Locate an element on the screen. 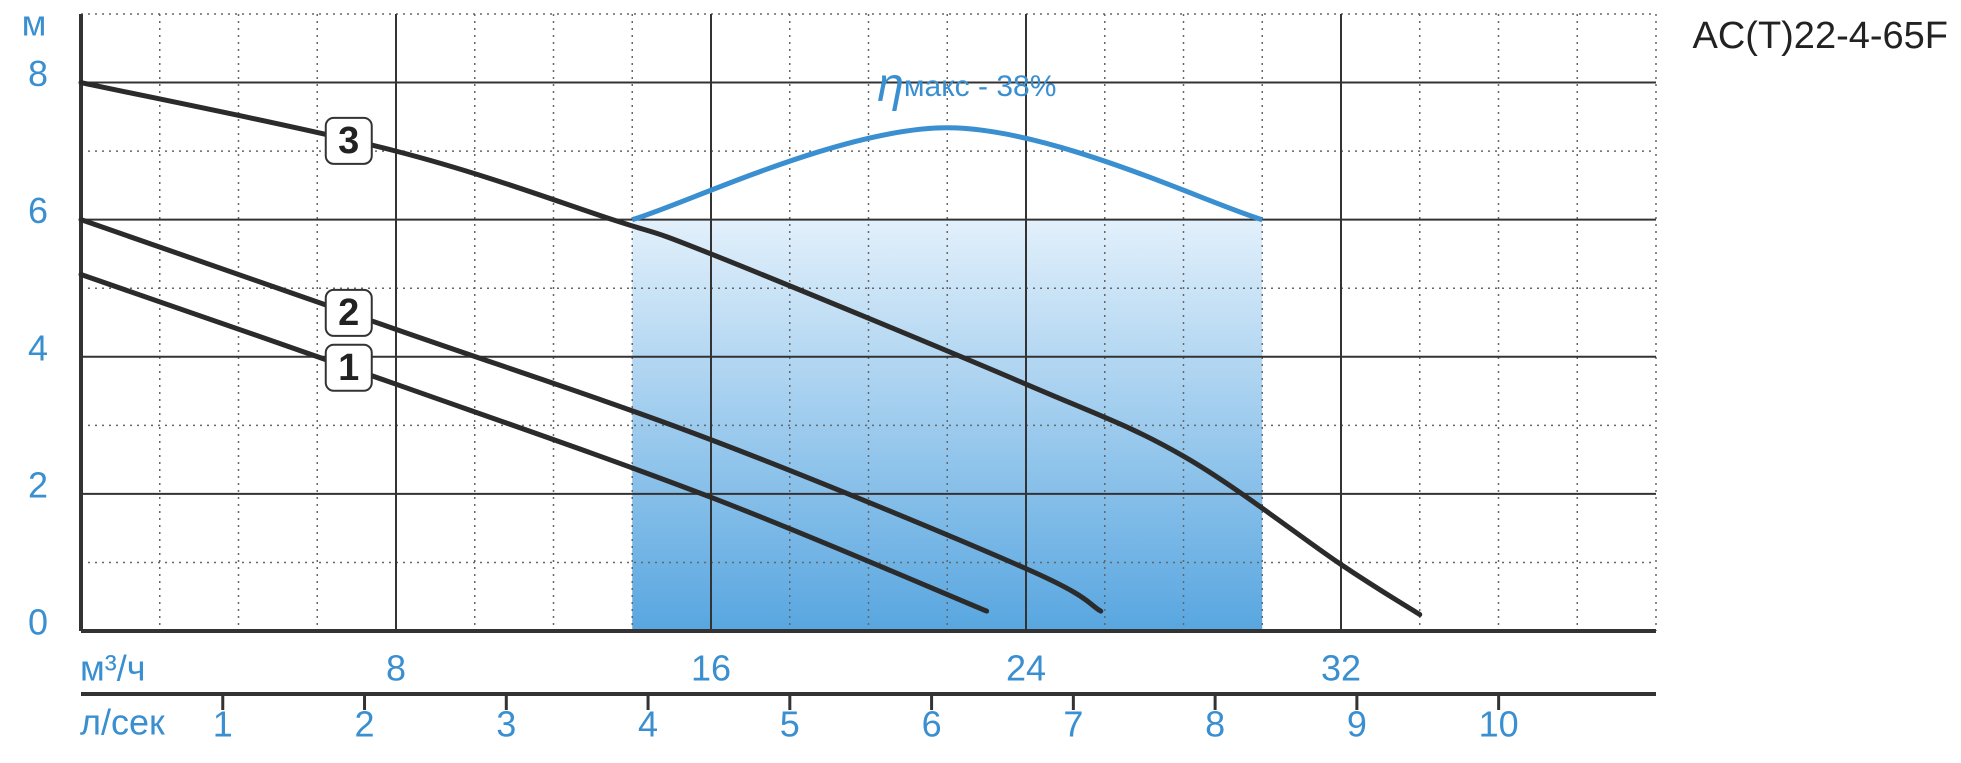  y-tick-label: 0 is located at coordinates (38, 622).